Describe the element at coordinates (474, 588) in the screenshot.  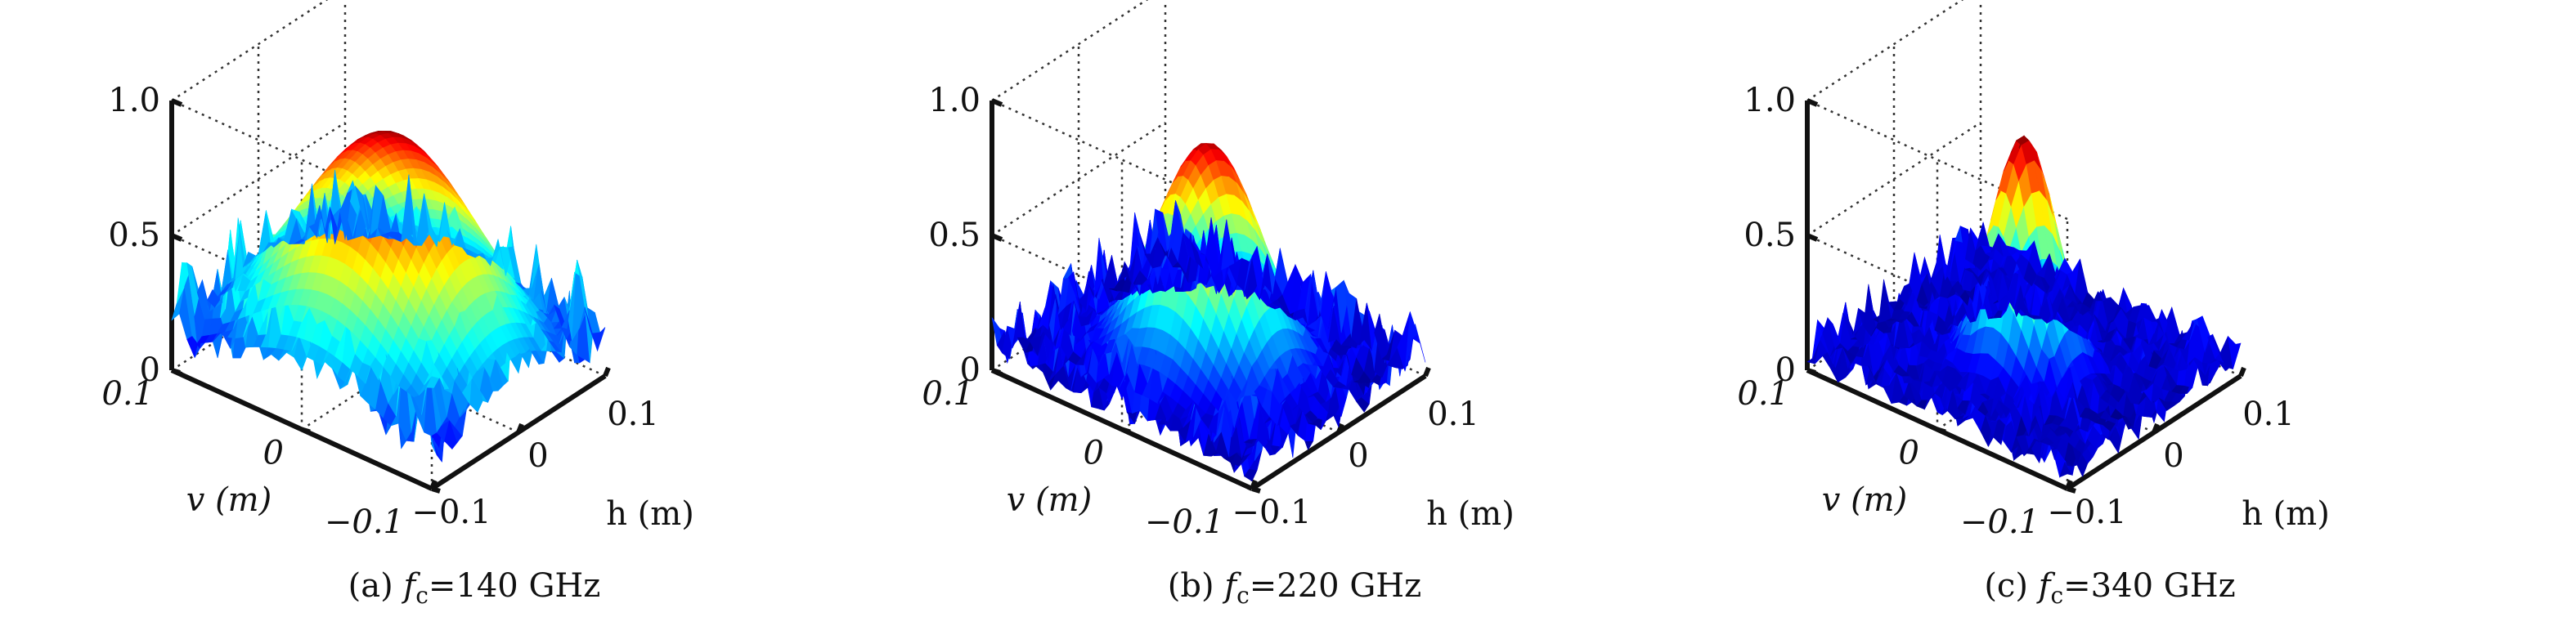
I see `panel-caption: (a) fc=140 GHz` at that location.